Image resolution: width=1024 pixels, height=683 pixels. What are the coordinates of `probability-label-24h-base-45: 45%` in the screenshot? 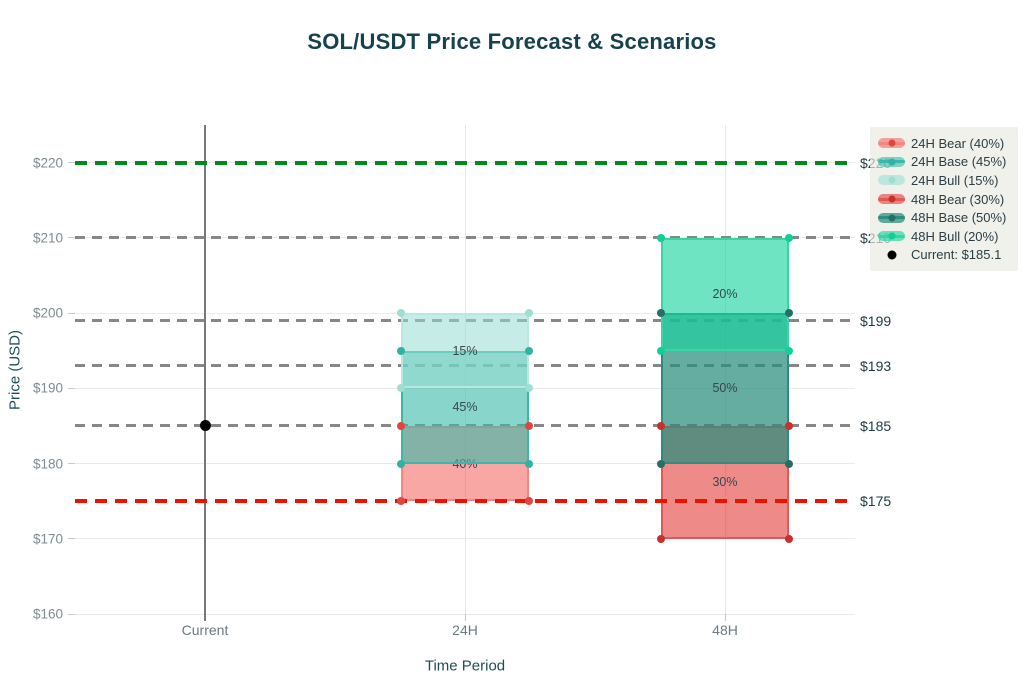 It's located at (465, 407).